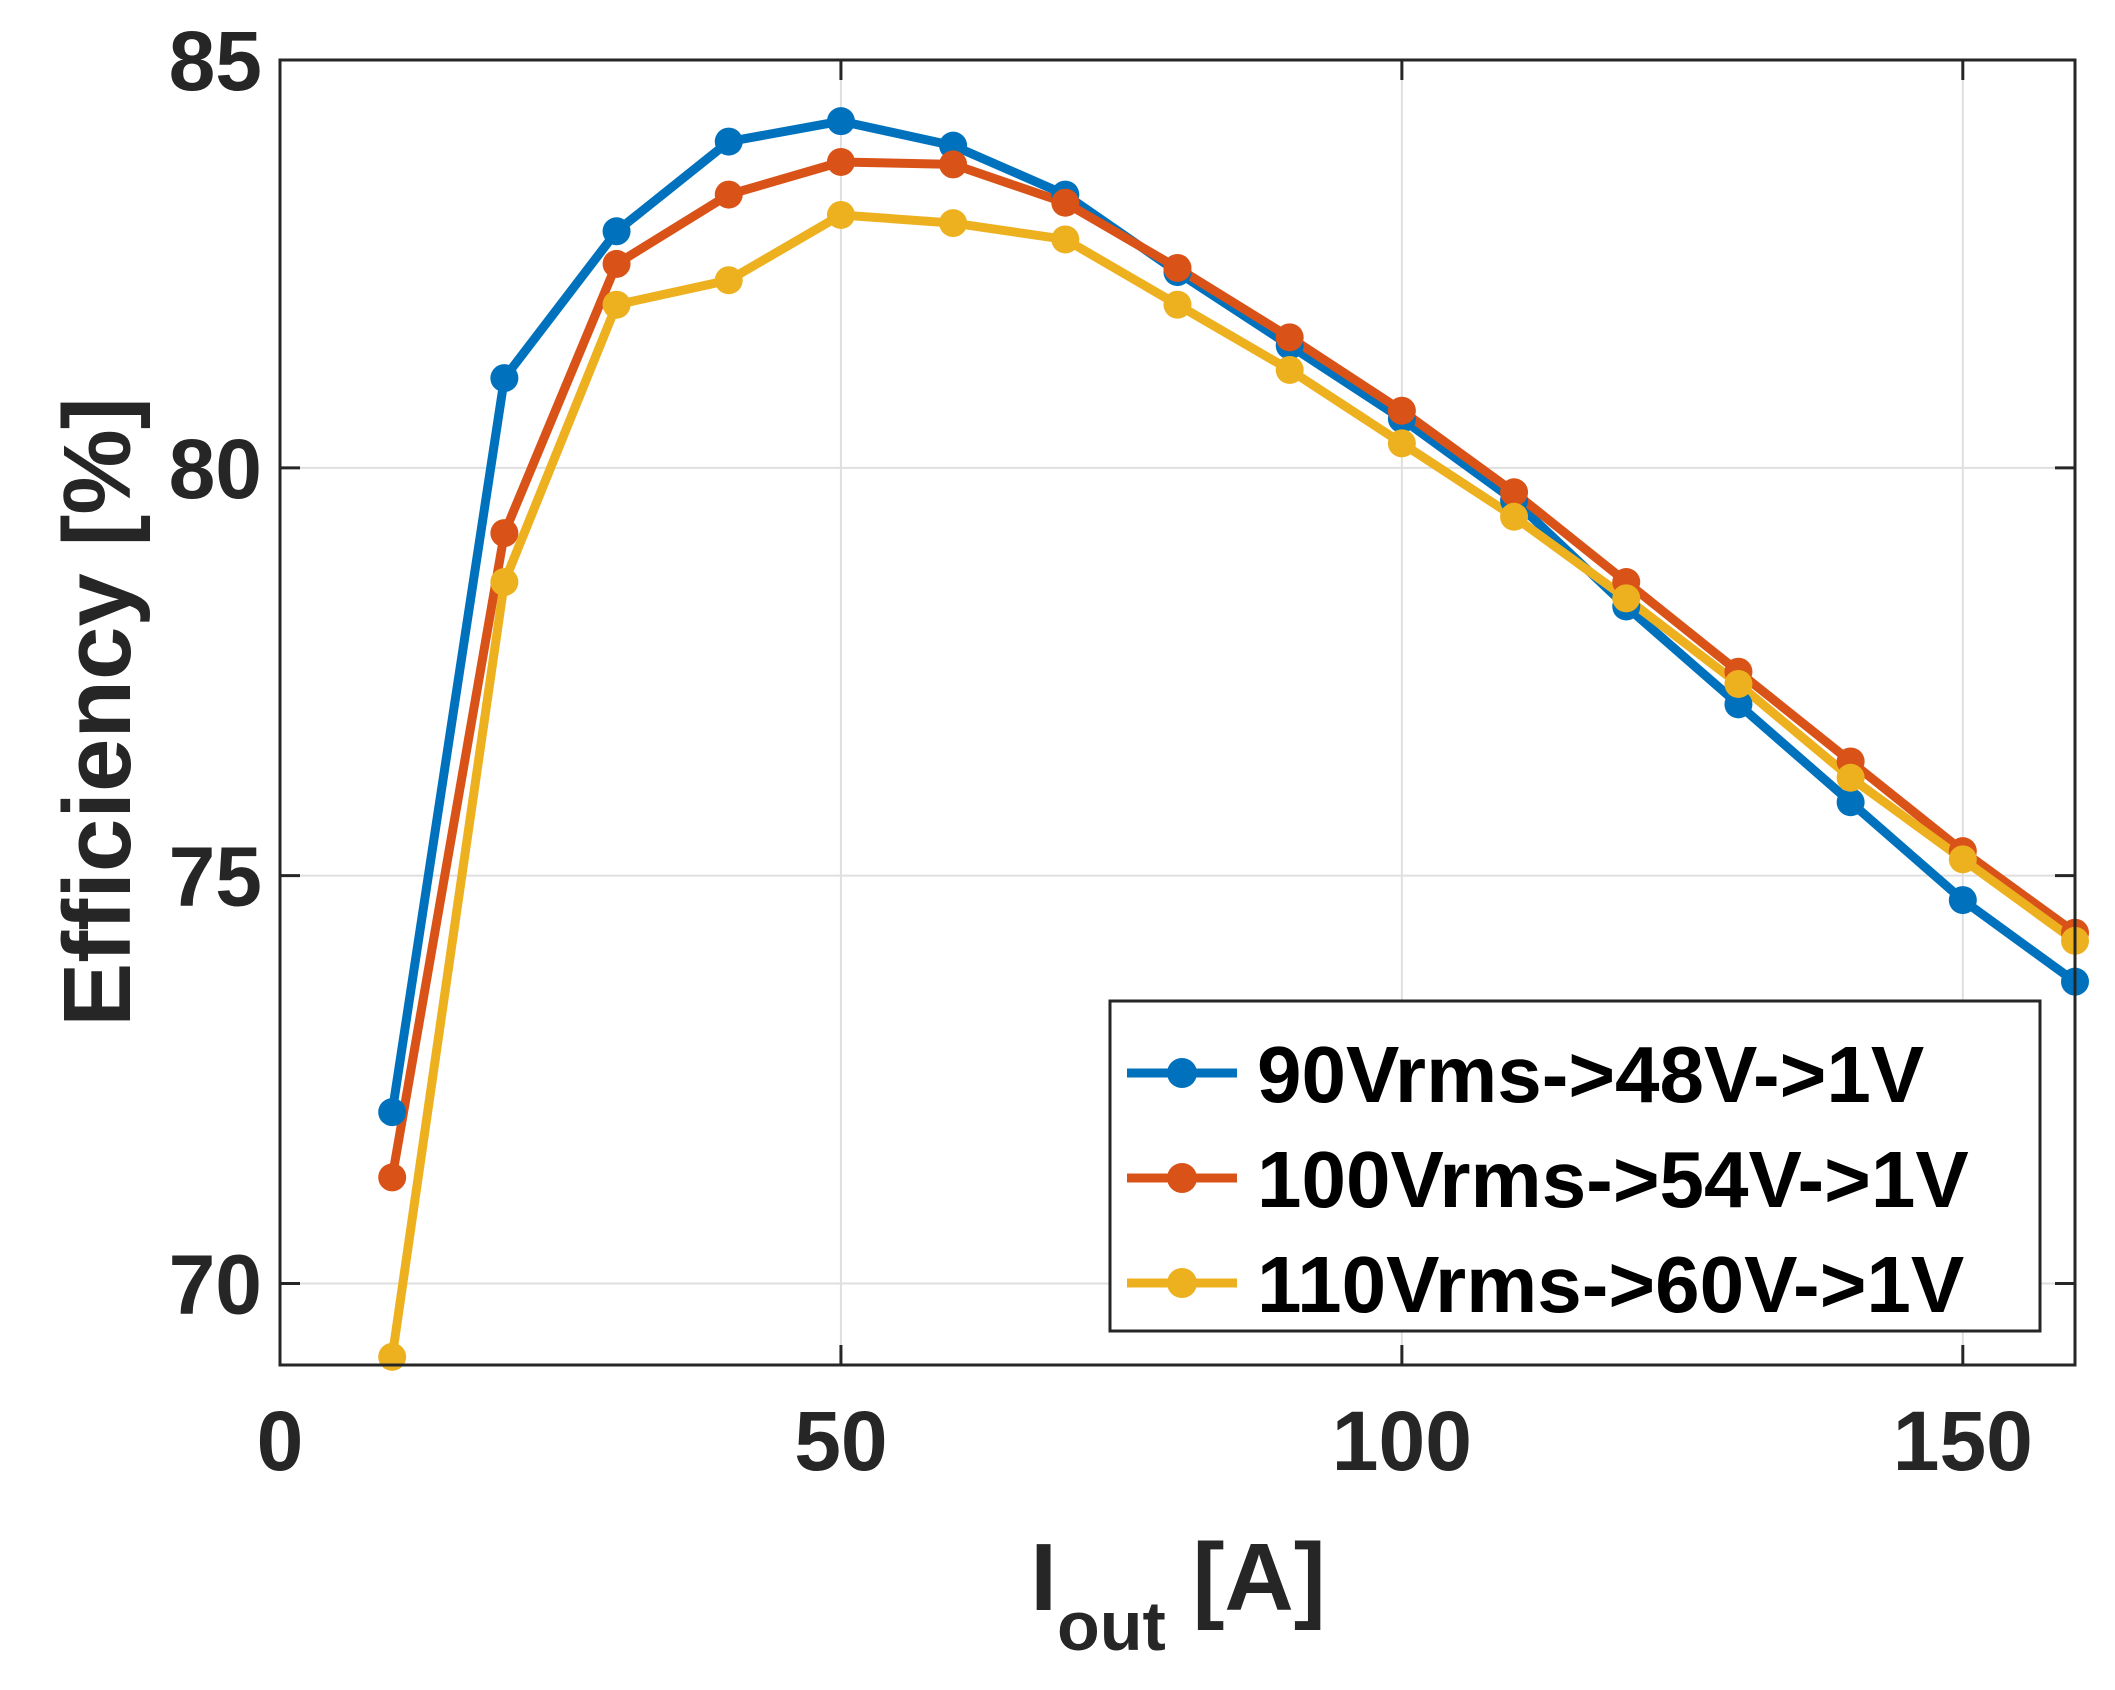 This screenshot has width=2115, height=1690. What do you see at coordinates (215, 1284) in the screenshot?
I see `y-tick-label: 70` at bounding box center [215, 1284].